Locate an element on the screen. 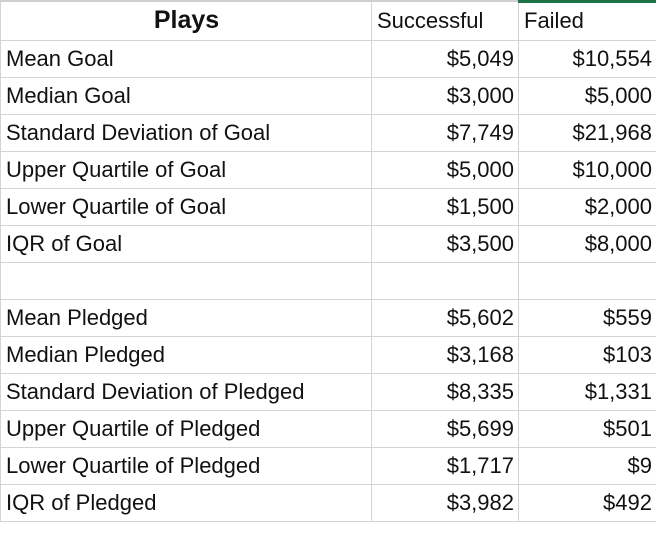 The width and height of the screenshot is (656, 550). table-row: Mean Pledged $5,602 $559 is located at coordinates (328, 318).